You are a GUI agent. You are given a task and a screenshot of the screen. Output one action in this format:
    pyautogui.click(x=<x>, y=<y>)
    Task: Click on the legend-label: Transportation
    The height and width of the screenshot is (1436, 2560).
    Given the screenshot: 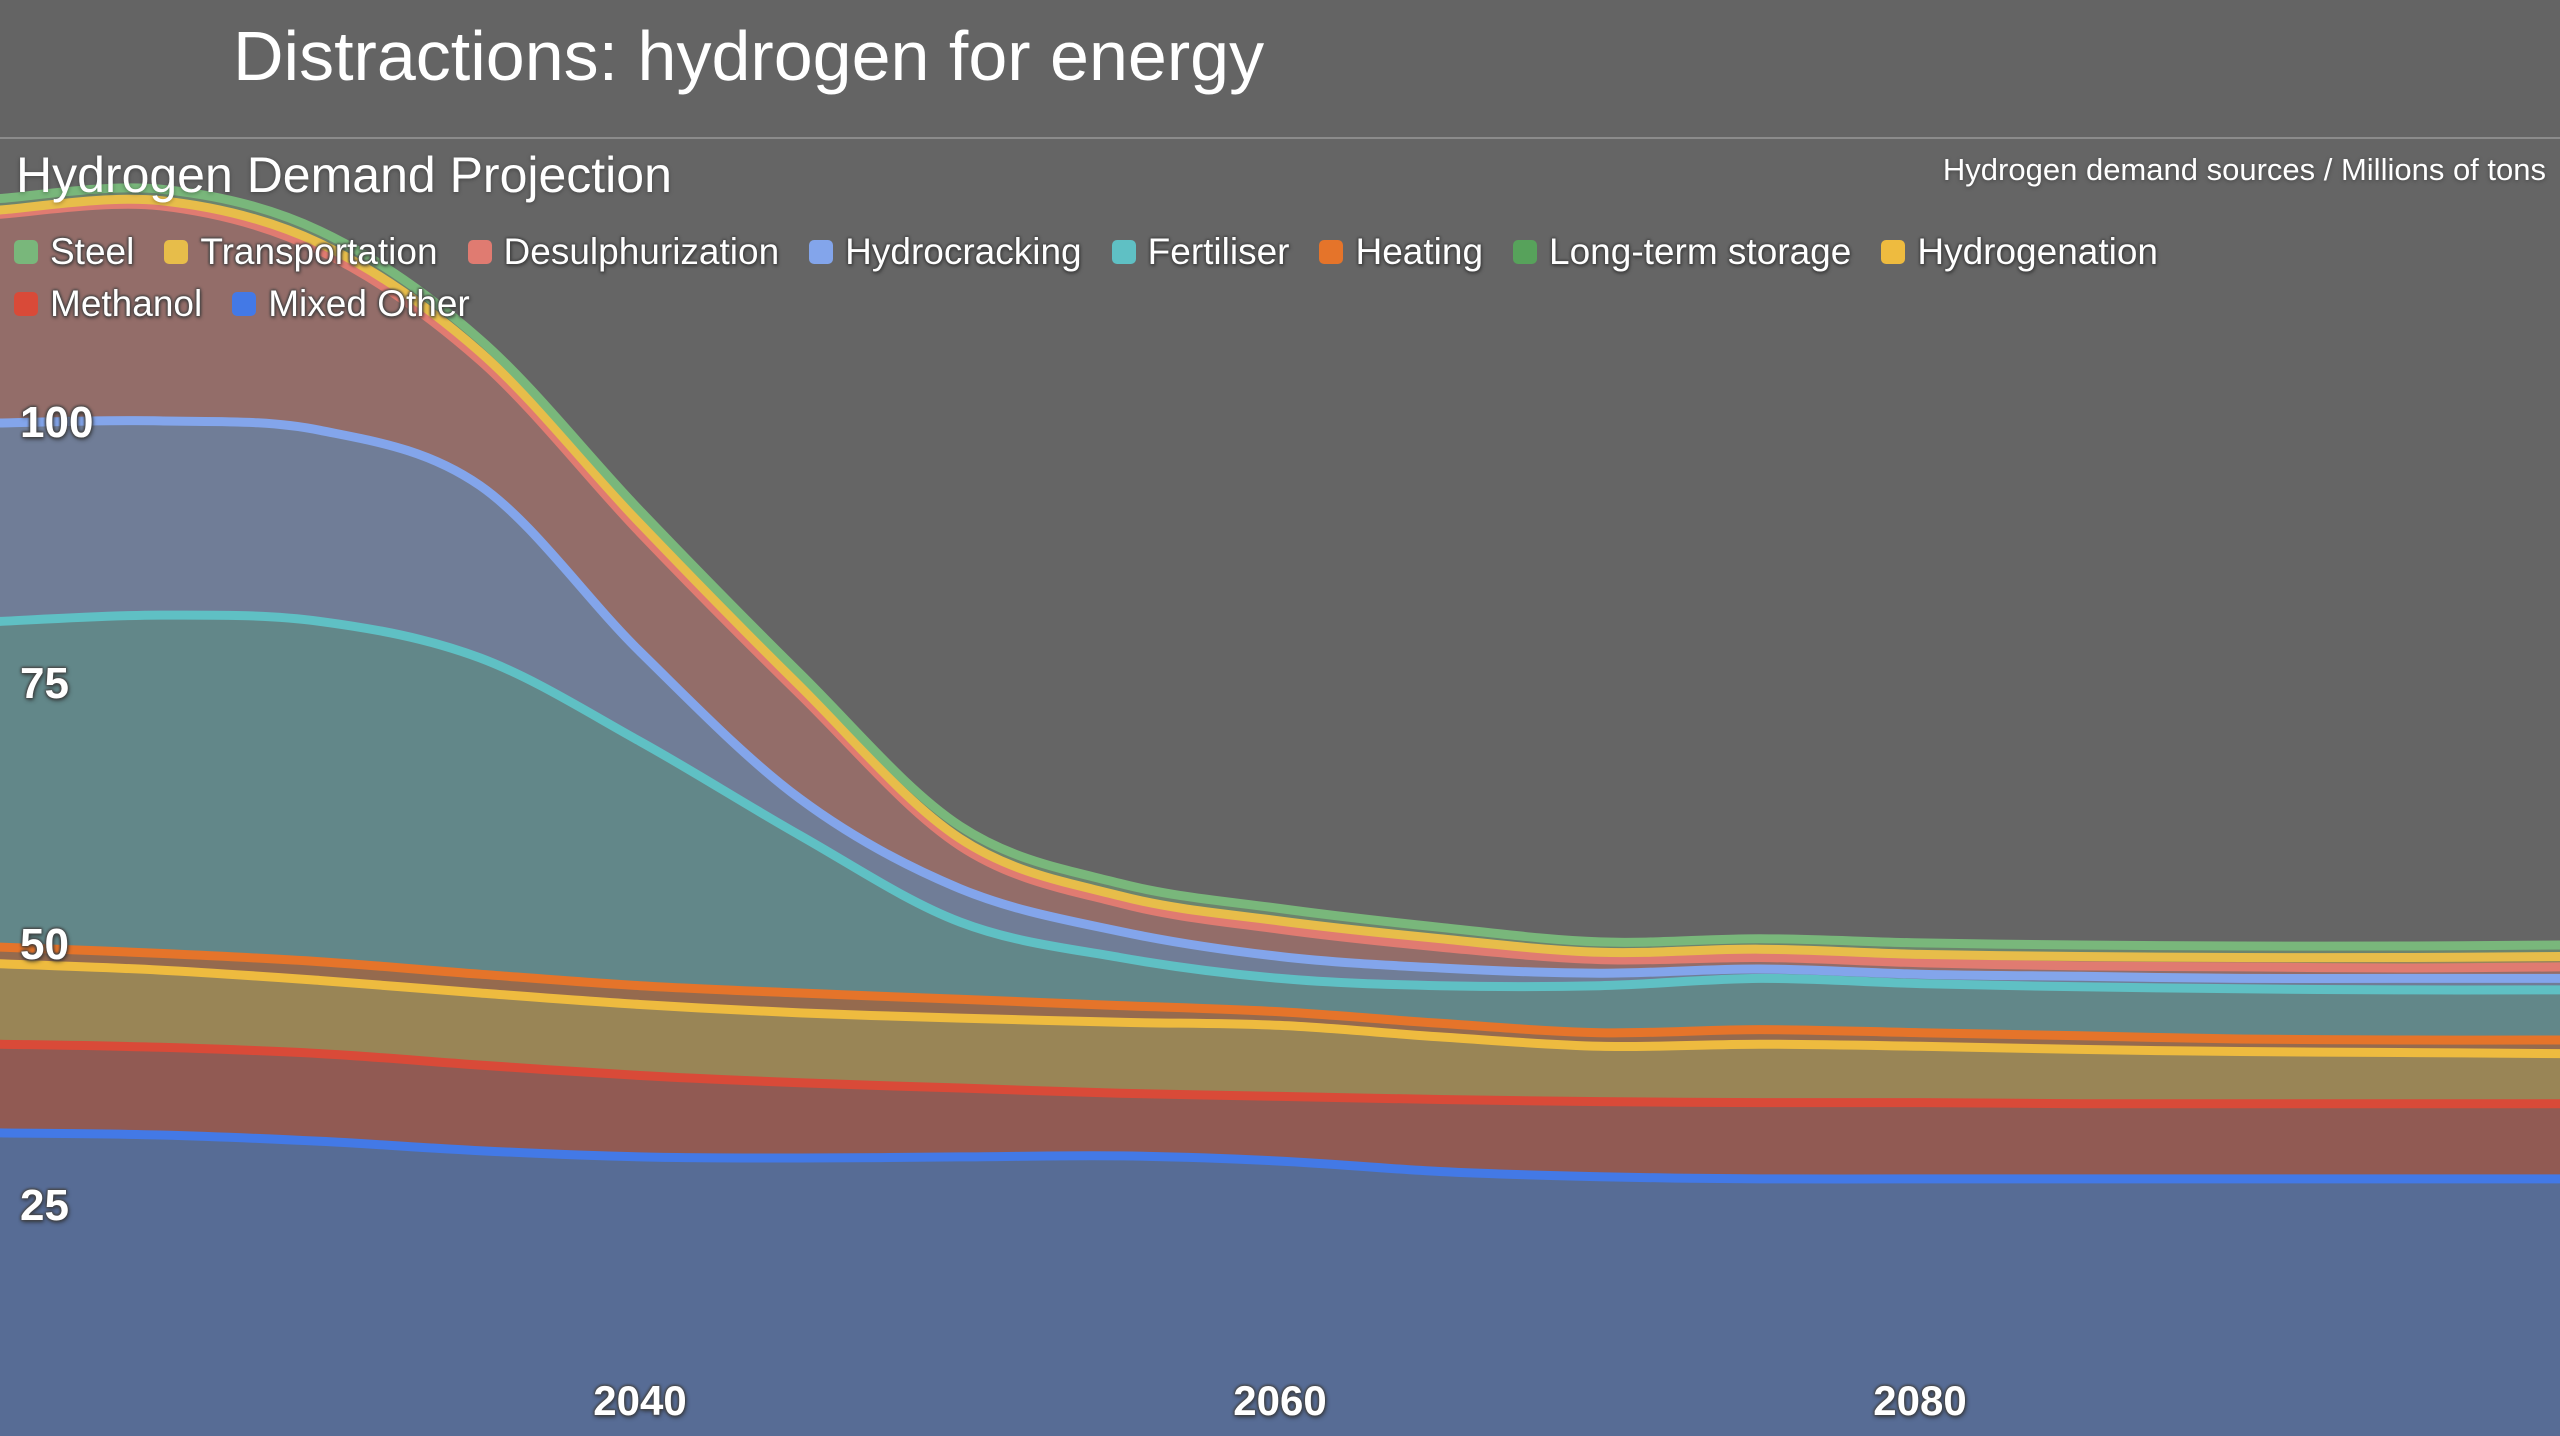 What is the action you would take?
    pyautogui.click(x=319, y=251)
    